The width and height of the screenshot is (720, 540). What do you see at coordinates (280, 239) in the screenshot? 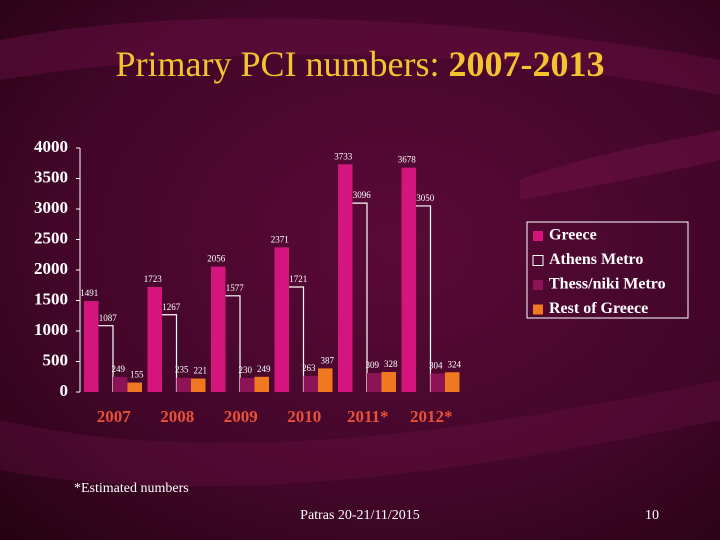
I see `value-label: 2371` at bounding box center [280, 239].